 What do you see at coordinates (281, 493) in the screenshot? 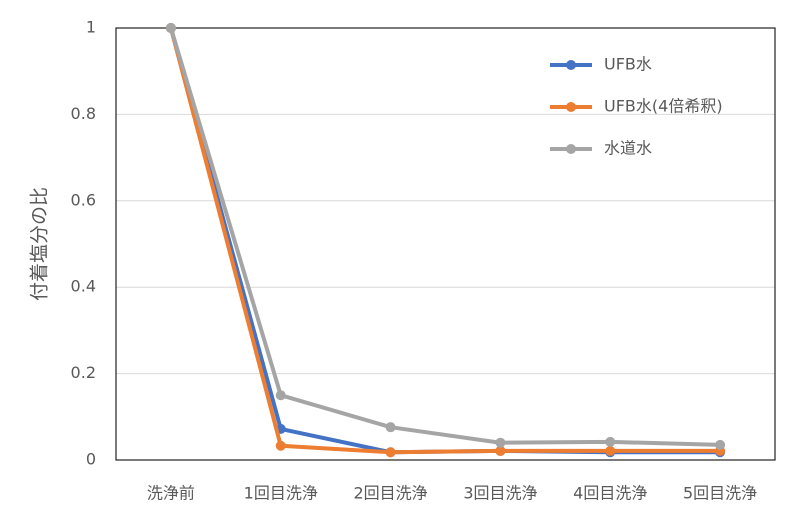
I see `x-tick-label: 1回目洗浄` at bounding box center [281, 493].